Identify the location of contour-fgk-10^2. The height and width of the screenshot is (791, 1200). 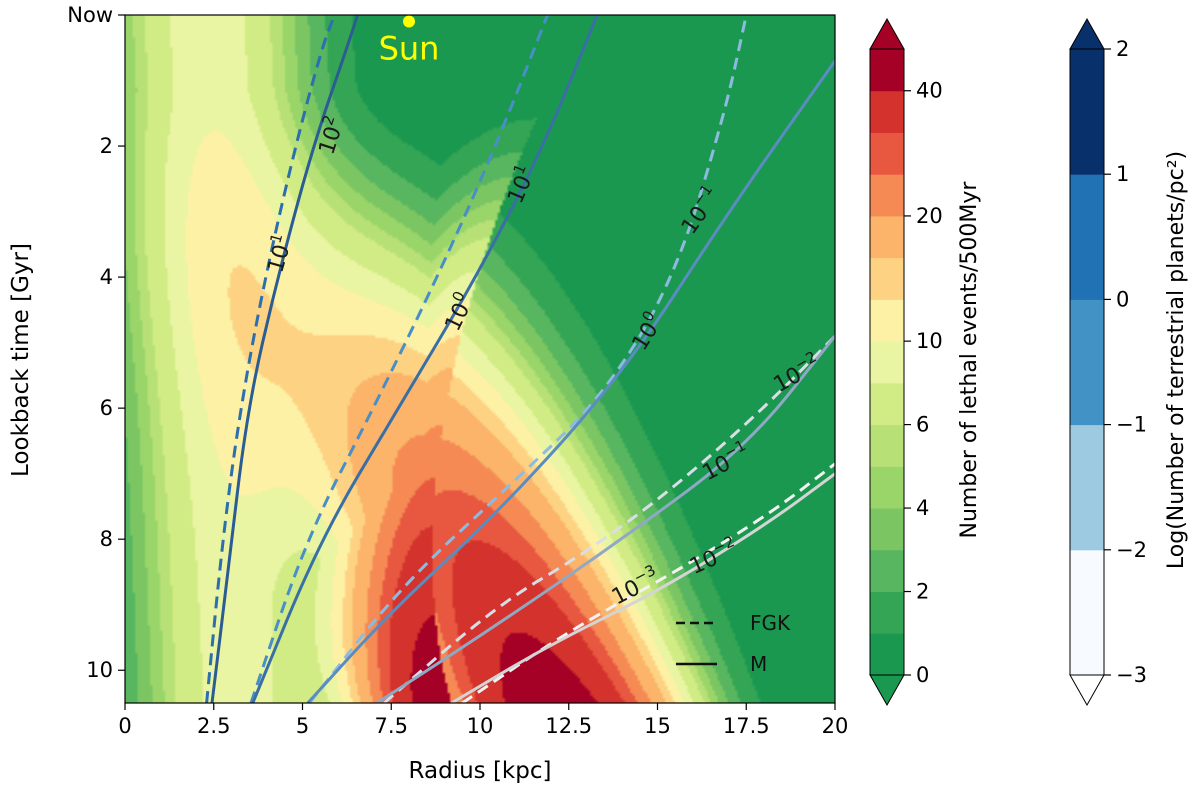
(270, 359).